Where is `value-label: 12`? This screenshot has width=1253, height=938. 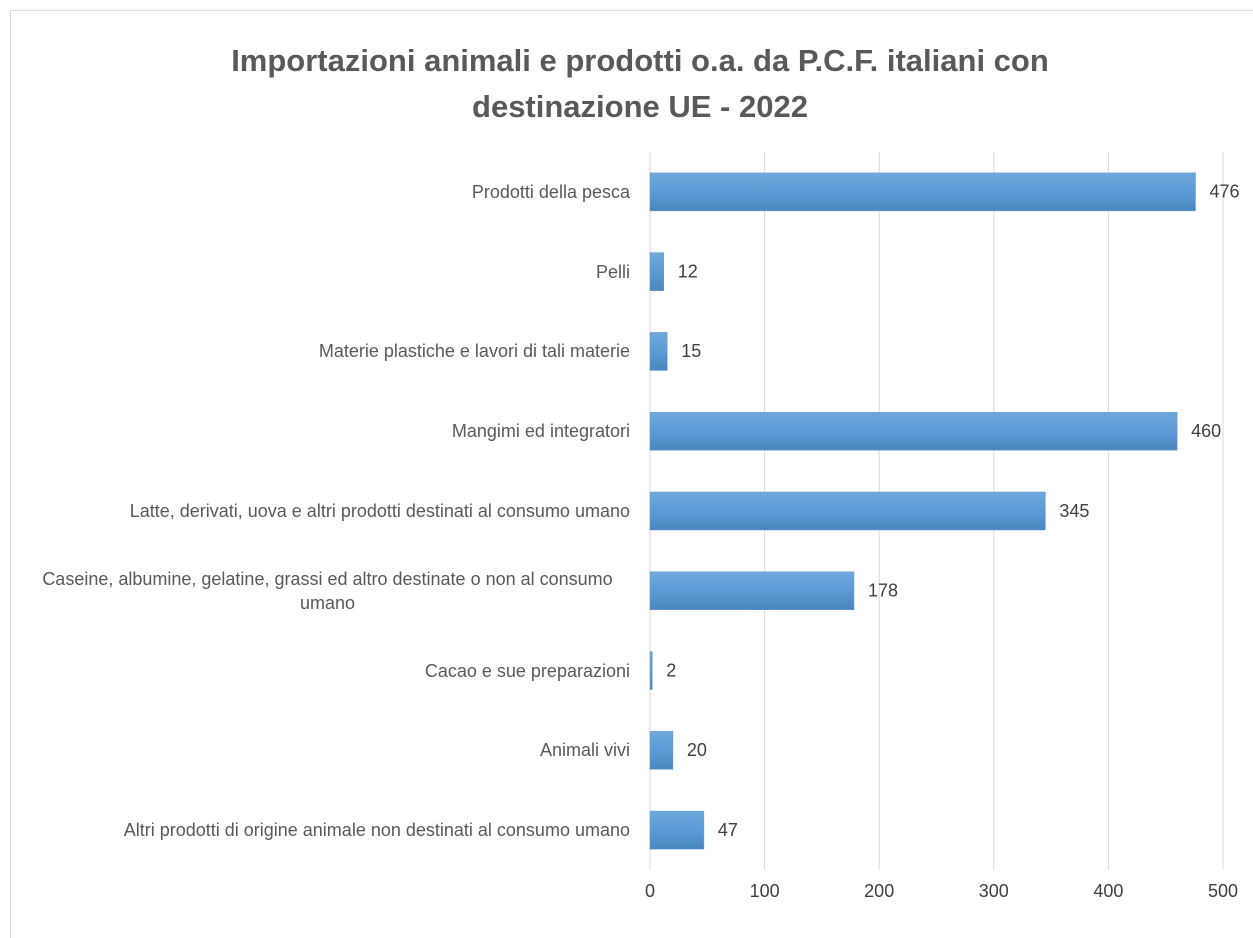 value-label: 12 is located at coordinates (688, 271).